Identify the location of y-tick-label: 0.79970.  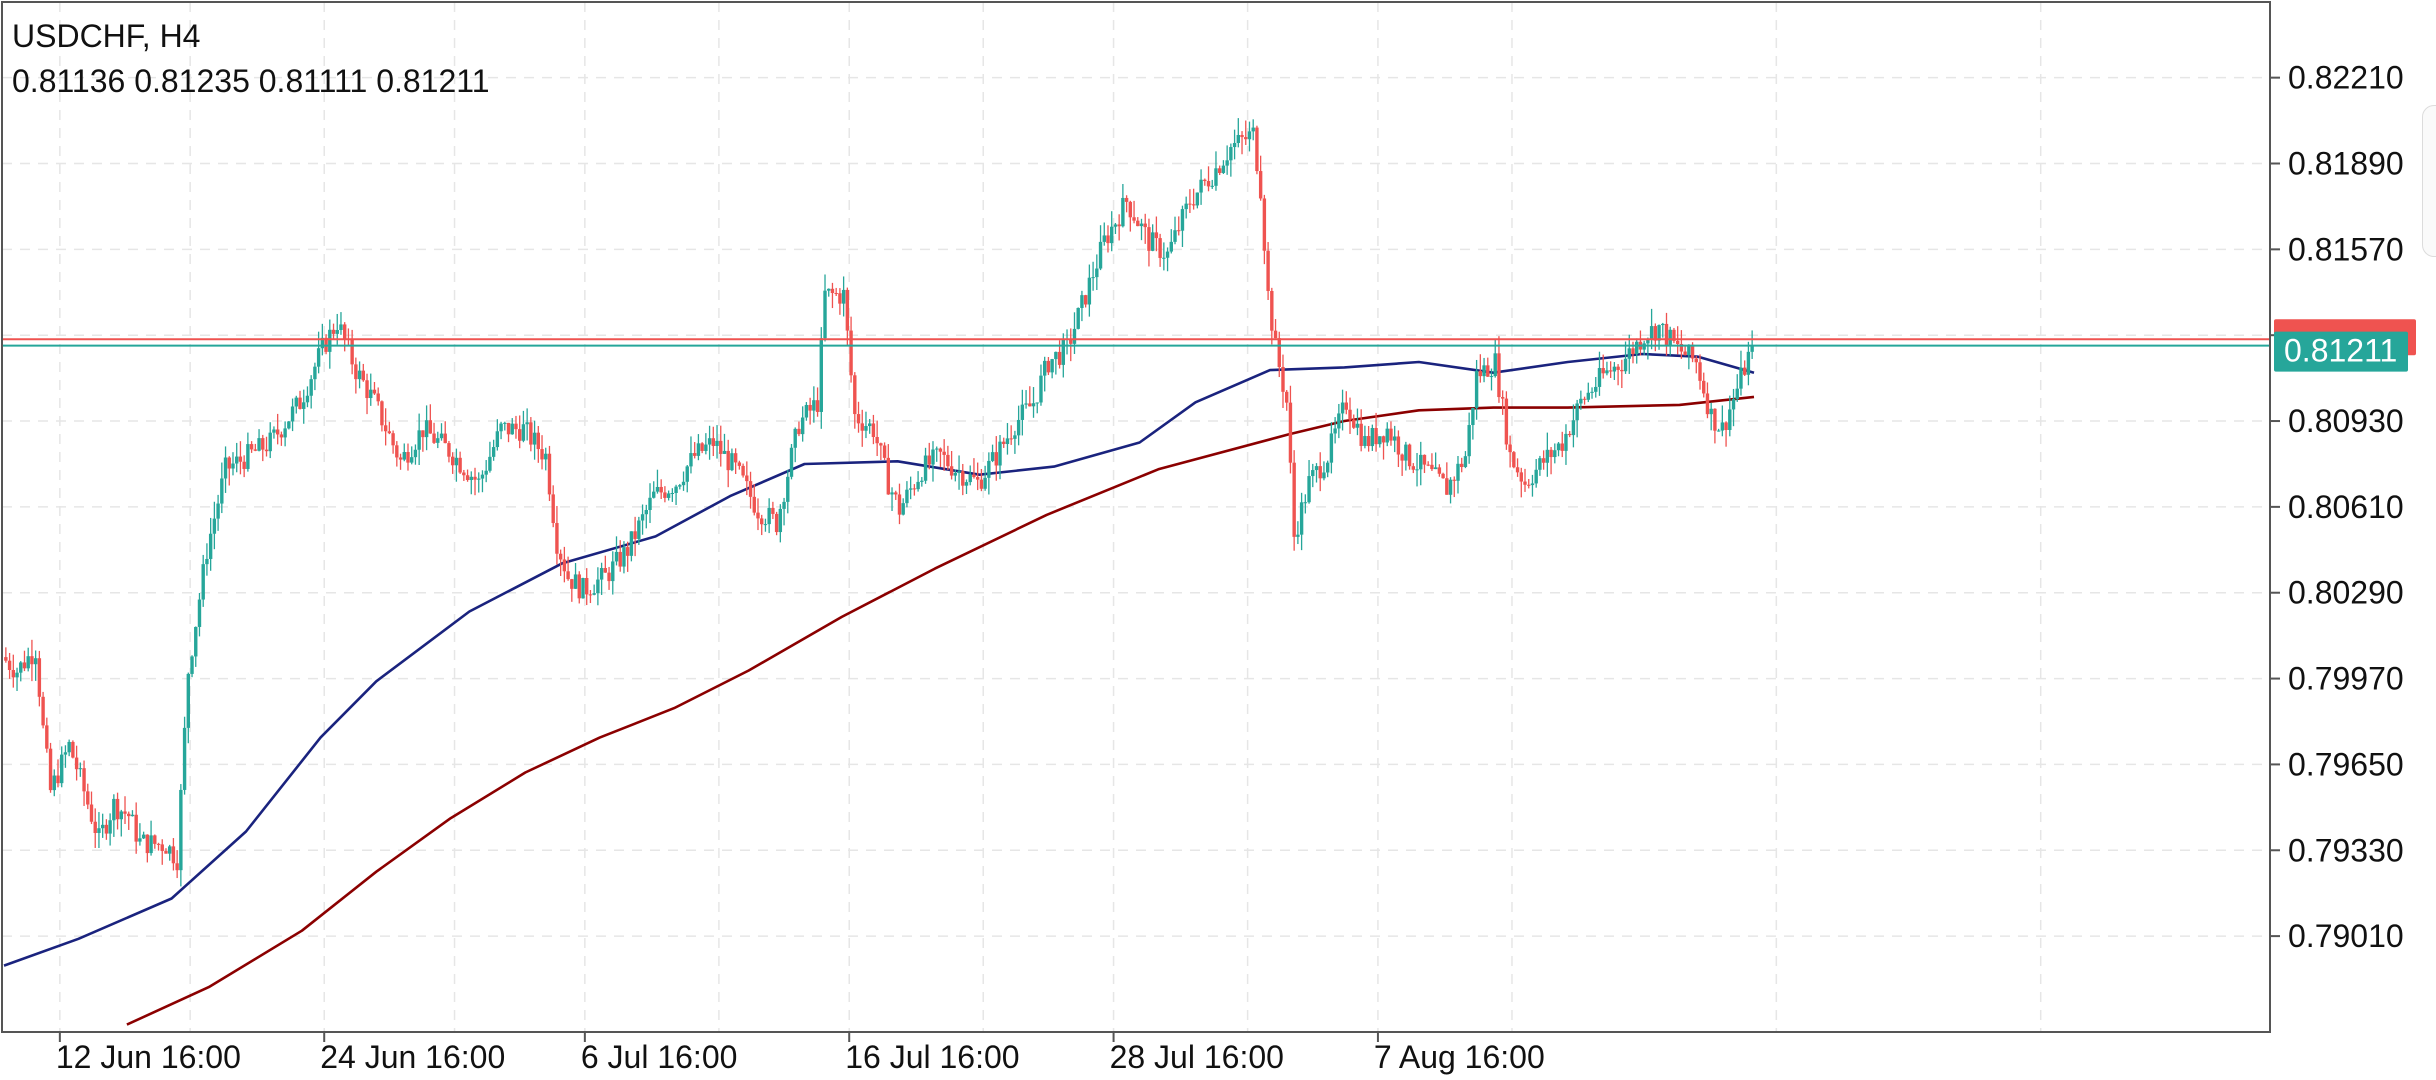
(2346, 679).